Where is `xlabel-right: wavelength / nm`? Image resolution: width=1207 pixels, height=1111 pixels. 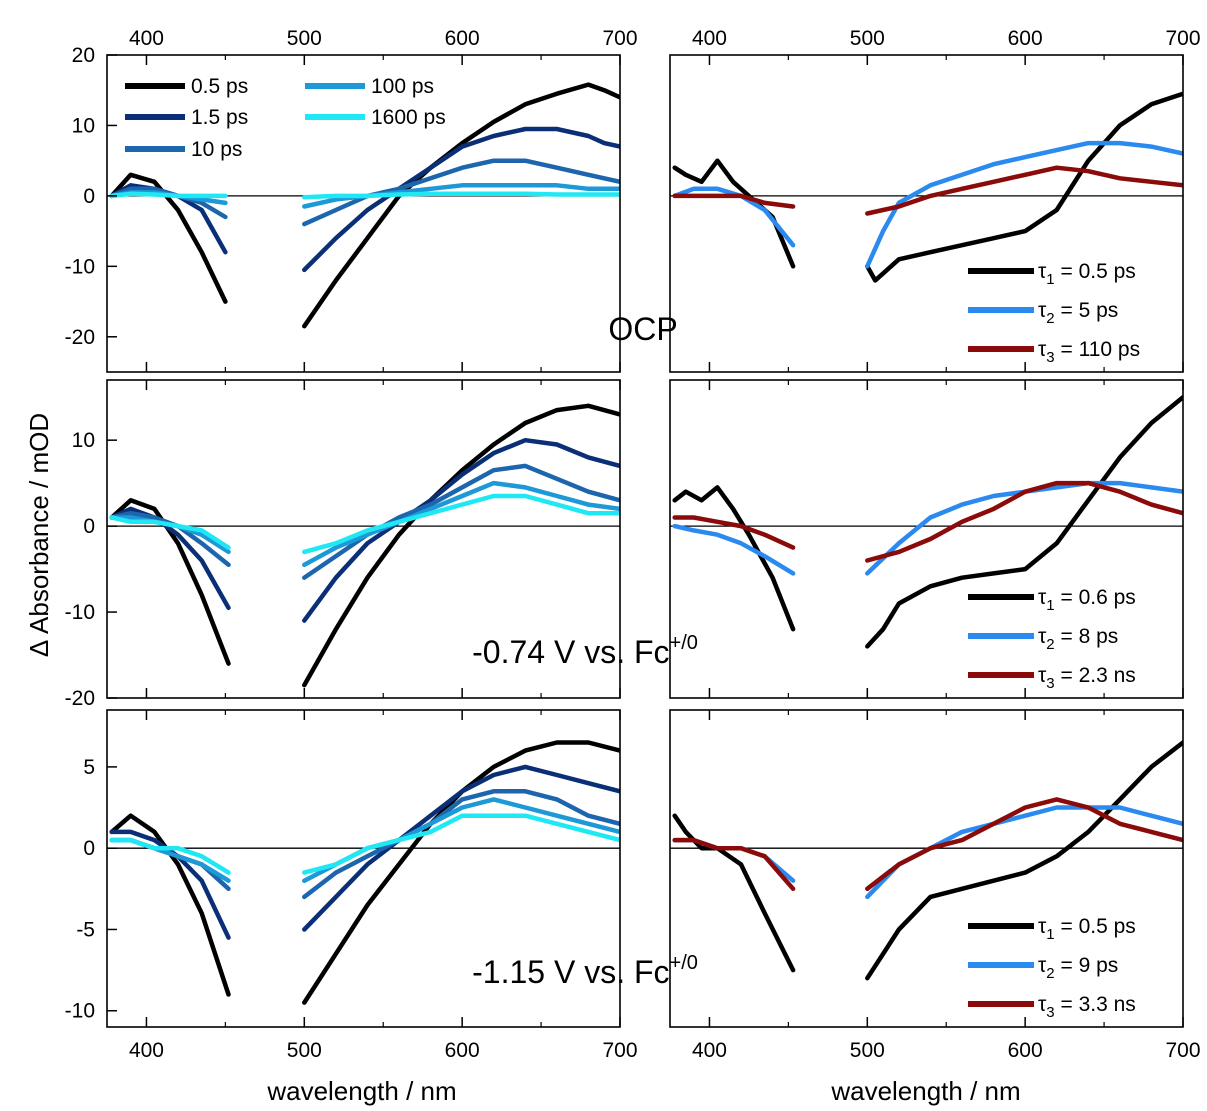 xlabel-right: wavelength / nm is located at coordinates (925, 1091).